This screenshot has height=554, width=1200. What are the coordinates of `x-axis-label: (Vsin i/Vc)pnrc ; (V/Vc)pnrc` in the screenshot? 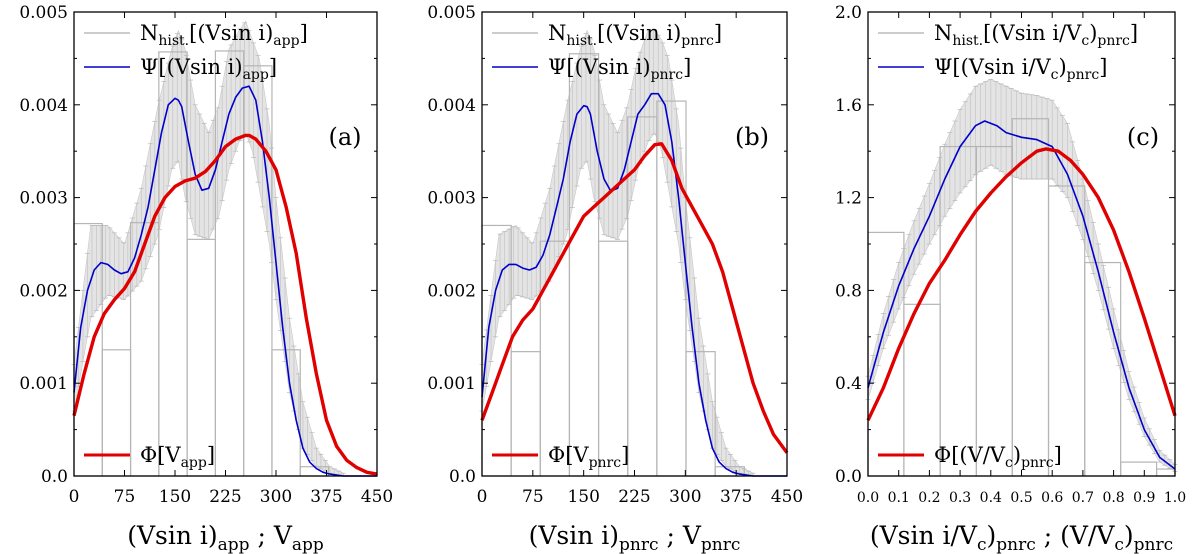 It's located at (1021, 537).